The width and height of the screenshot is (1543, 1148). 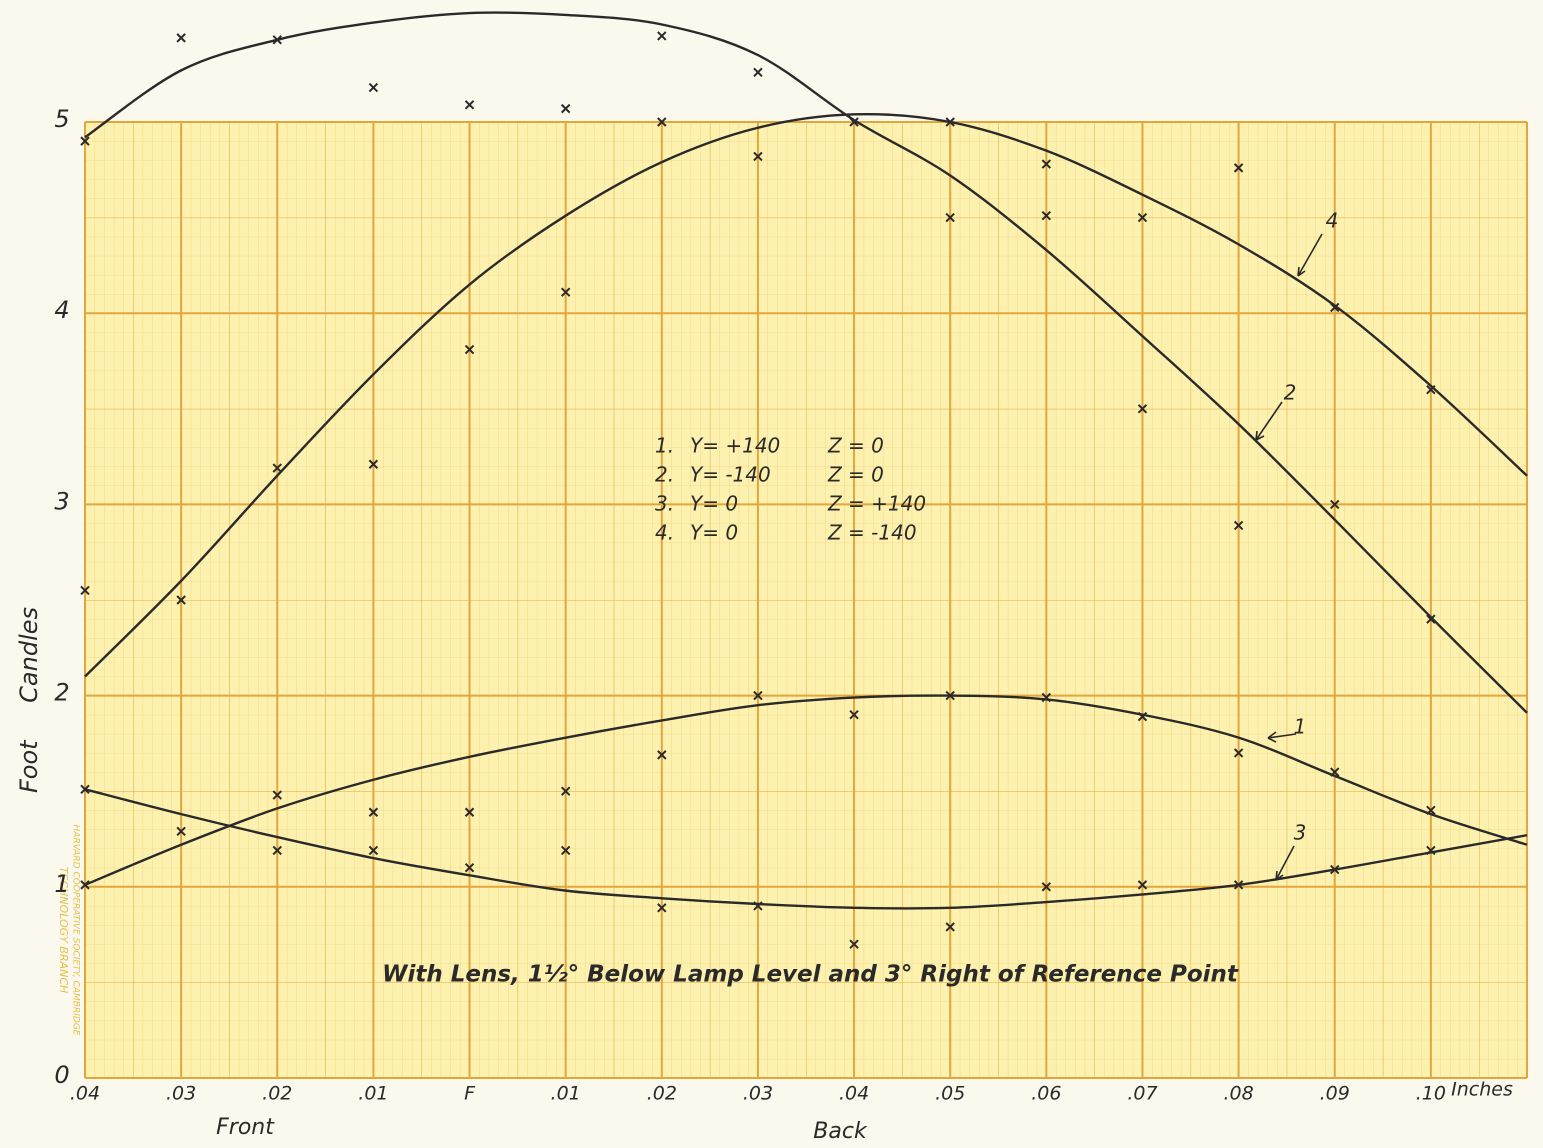 What do you see at coordinates (735, 446) in the screenshot?
I see `legend-y: Y= +140` at bounding box center [735, 446].